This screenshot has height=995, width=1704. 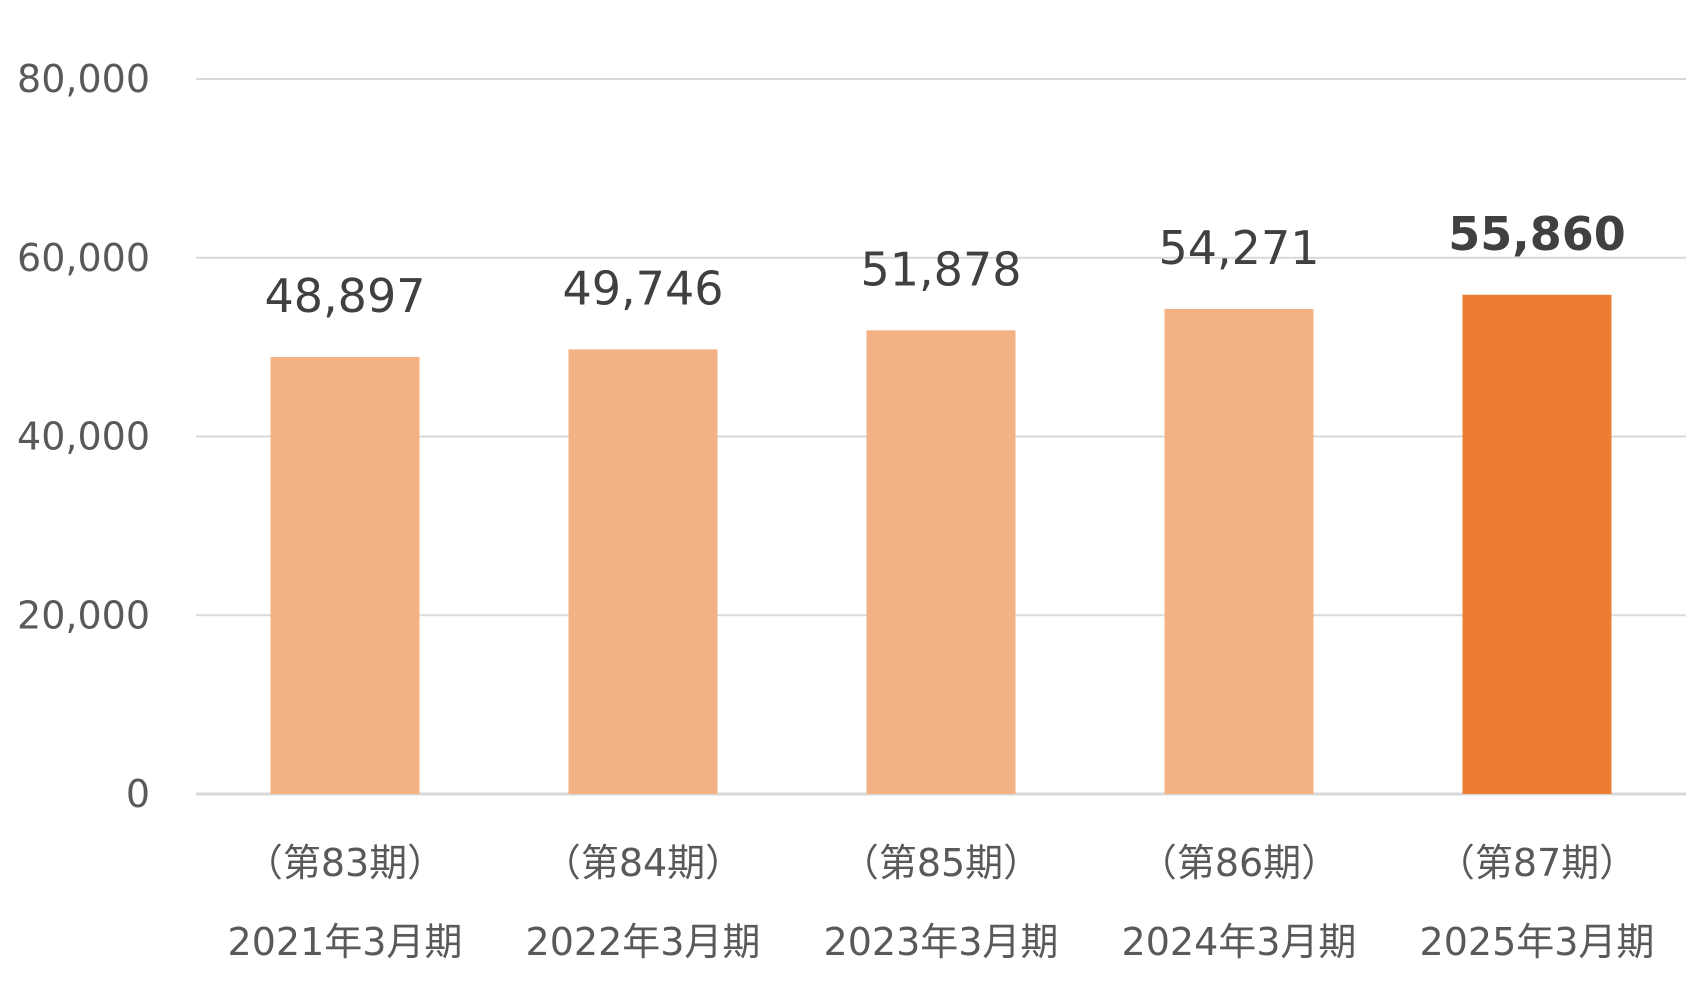 What do you see at coordinates (1537, 863) in the screenshot?
I see `category-period-label: （第87期）` at bounding box center [1537, 863].